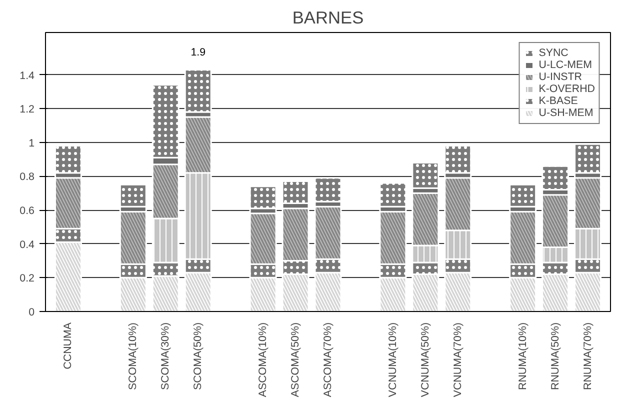 The height and width of the screenshot is (404, 635). I want to click on y-tick-label: 0.4, so click(27, 244).